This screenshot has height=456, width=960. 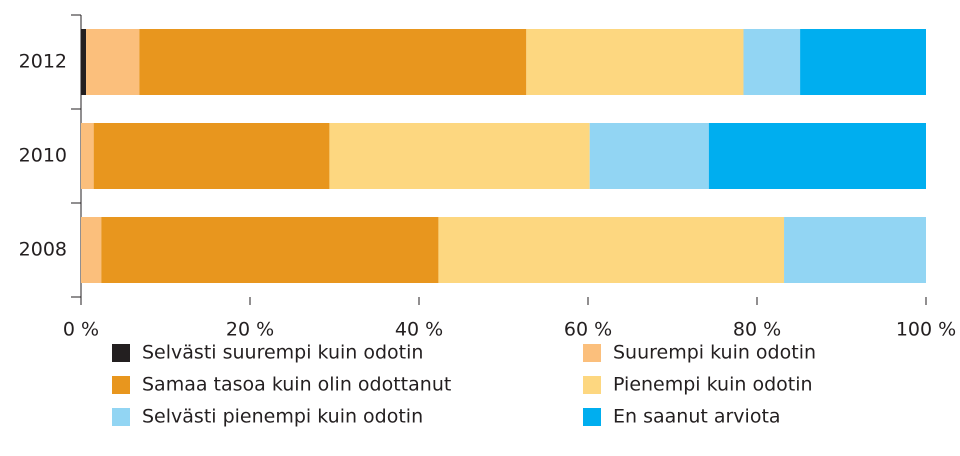 I want to click on x-tick-label: 40 %, so click(x=419, y=330).